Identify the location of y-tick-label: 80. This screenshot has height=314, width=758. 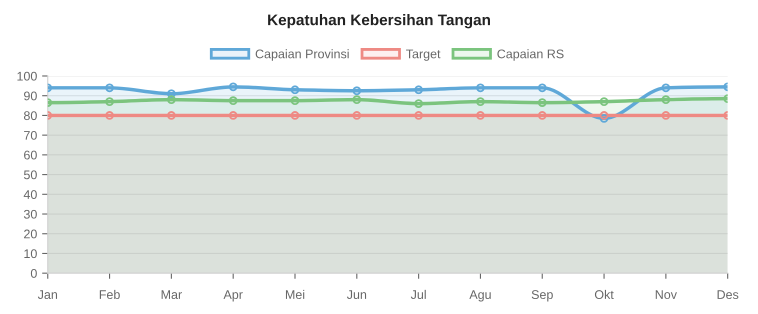
(30, 115).